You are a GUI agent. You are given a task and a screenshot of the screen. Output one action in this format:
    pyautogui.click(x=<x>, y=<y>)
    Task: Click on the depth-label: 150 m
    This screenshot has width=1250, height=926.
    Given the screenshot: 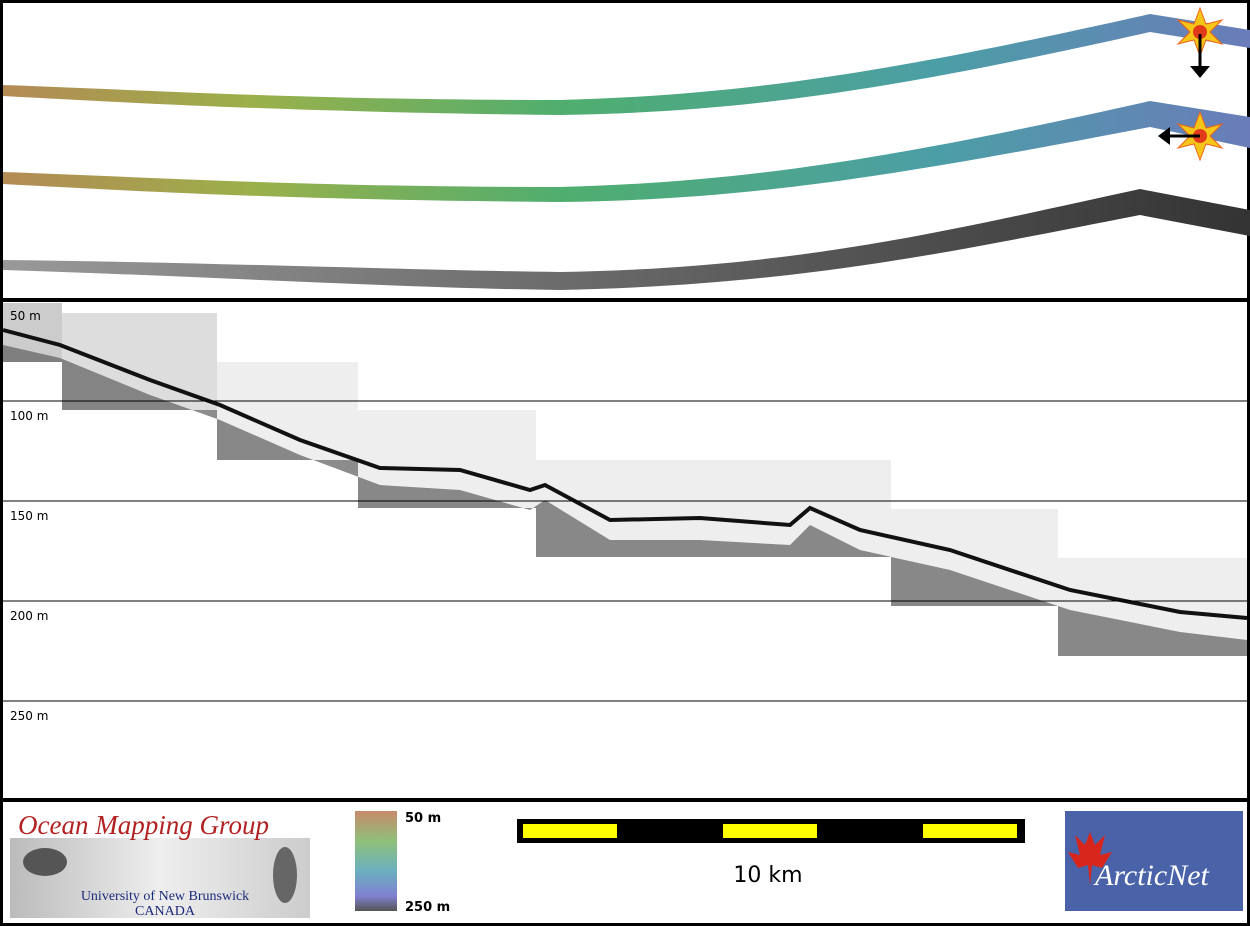 What is the action you would take?
    pyautogui.click(x=29, y=516)
    